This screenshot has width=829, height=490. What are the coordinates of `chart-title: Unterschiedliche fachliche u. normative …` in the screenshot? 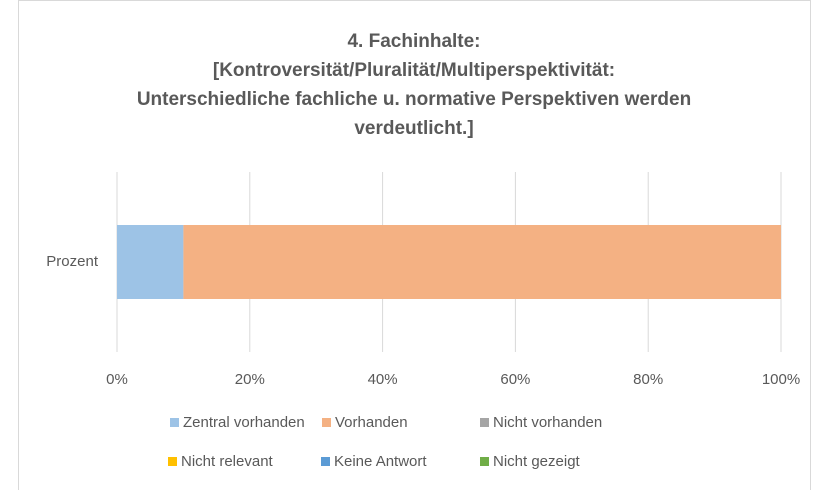 It's located at (414, 99).